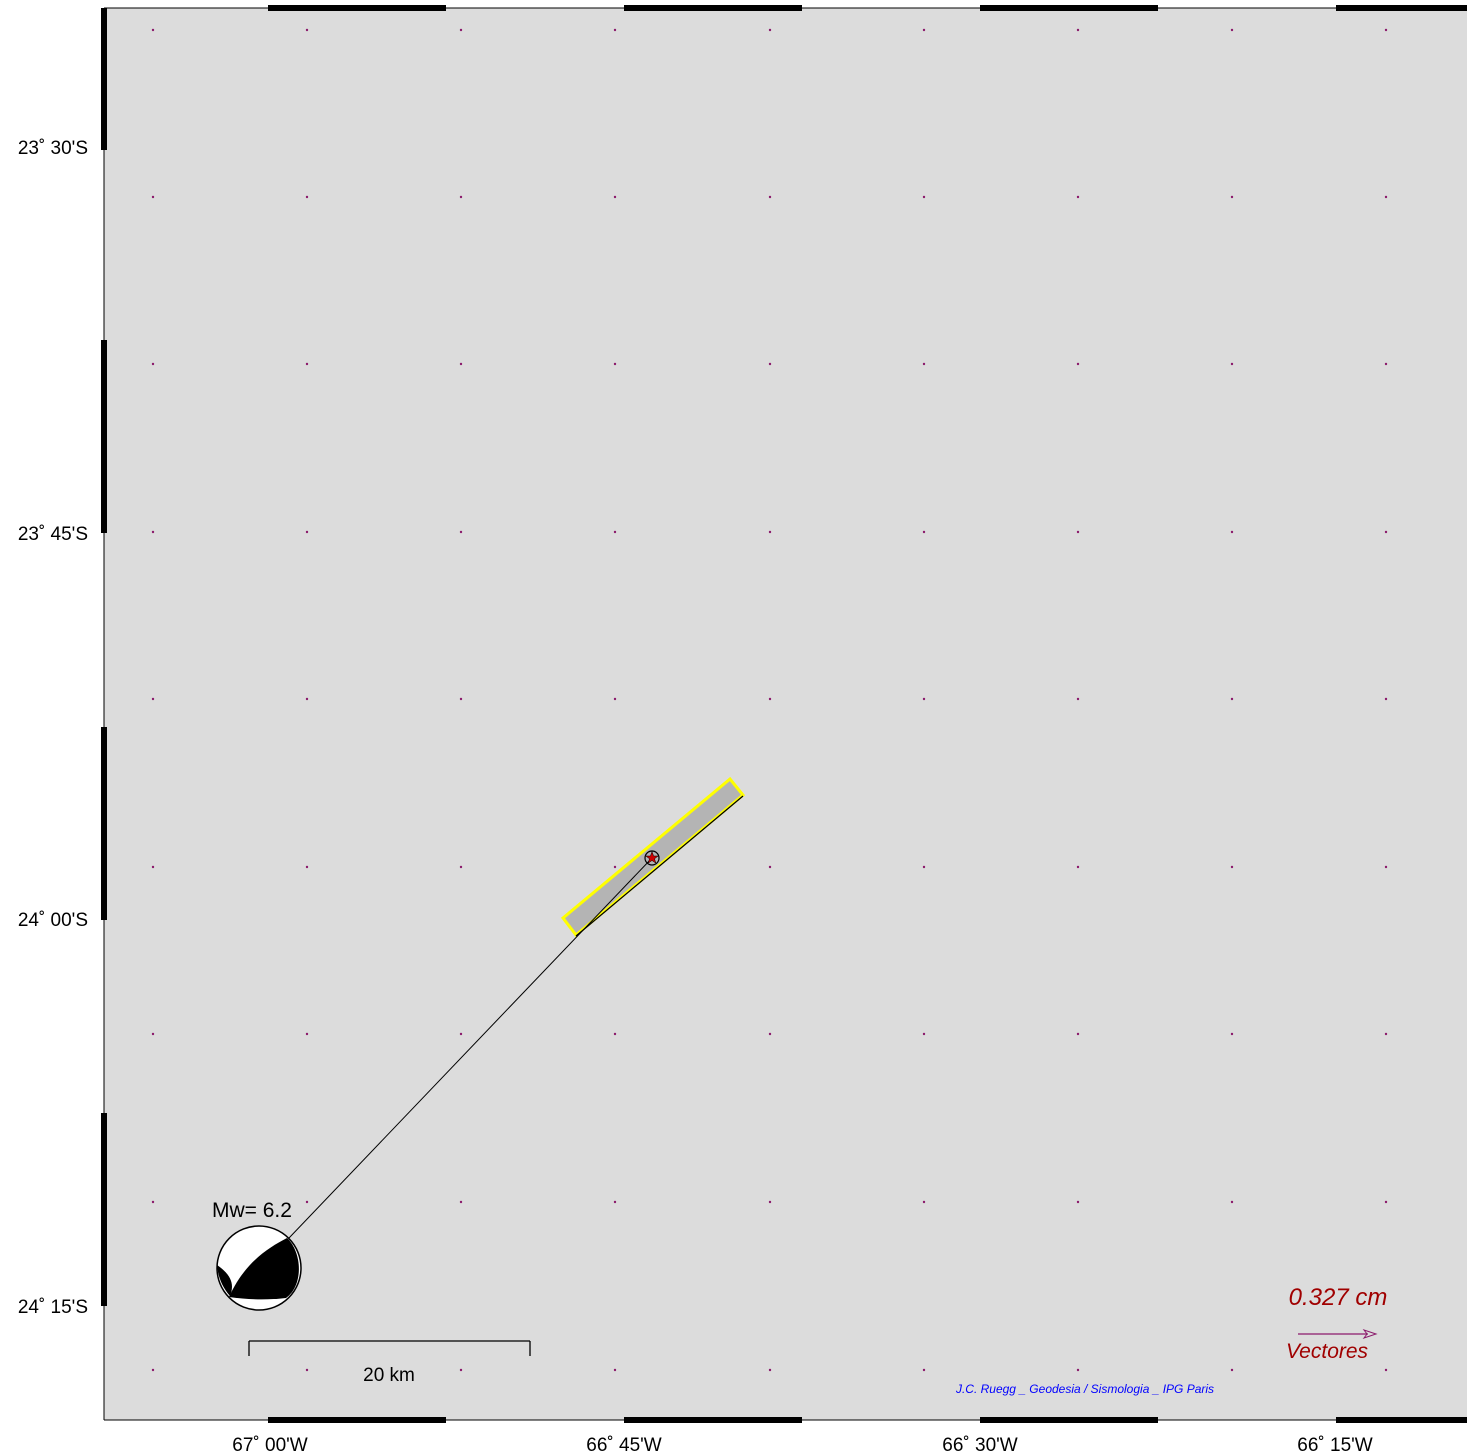 This screenshot has width=1467, height=1456. What do you see at coordinates (1338, 1297) in the screenshot?
I see `vector-scale-value: 0.327 cm` at bounding box center [1338, 1297].